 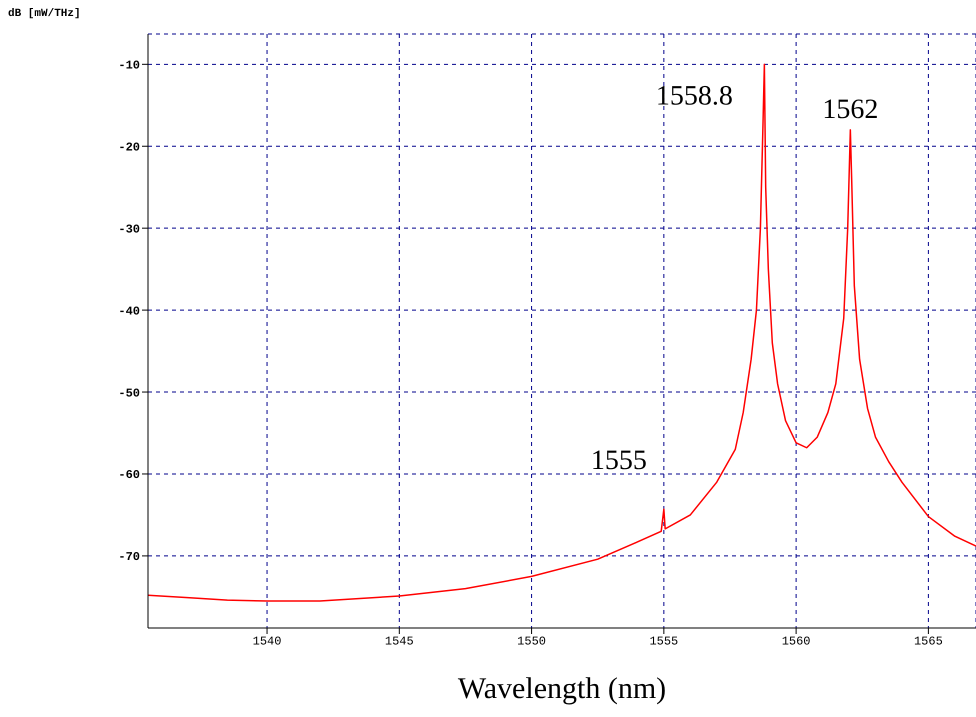 I want to click on x-tick-label: 1545, so click(x=399, y=641).